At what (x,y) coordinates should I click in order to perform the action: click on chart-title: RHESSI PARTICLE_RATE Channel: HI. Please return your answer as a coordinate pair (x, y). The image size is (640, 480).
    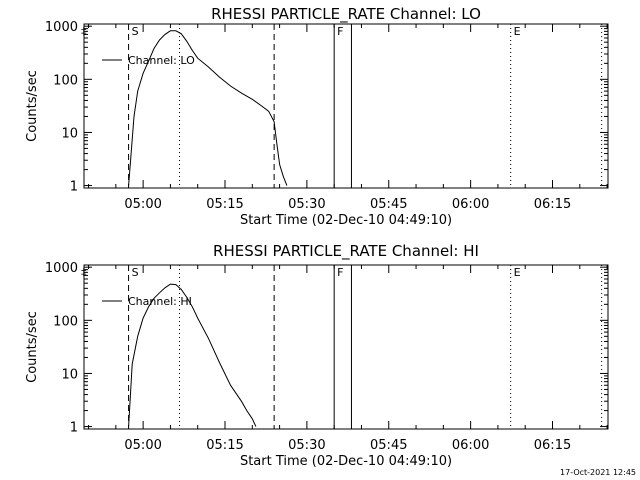
    Looking at the image, I should click on (346, 251).